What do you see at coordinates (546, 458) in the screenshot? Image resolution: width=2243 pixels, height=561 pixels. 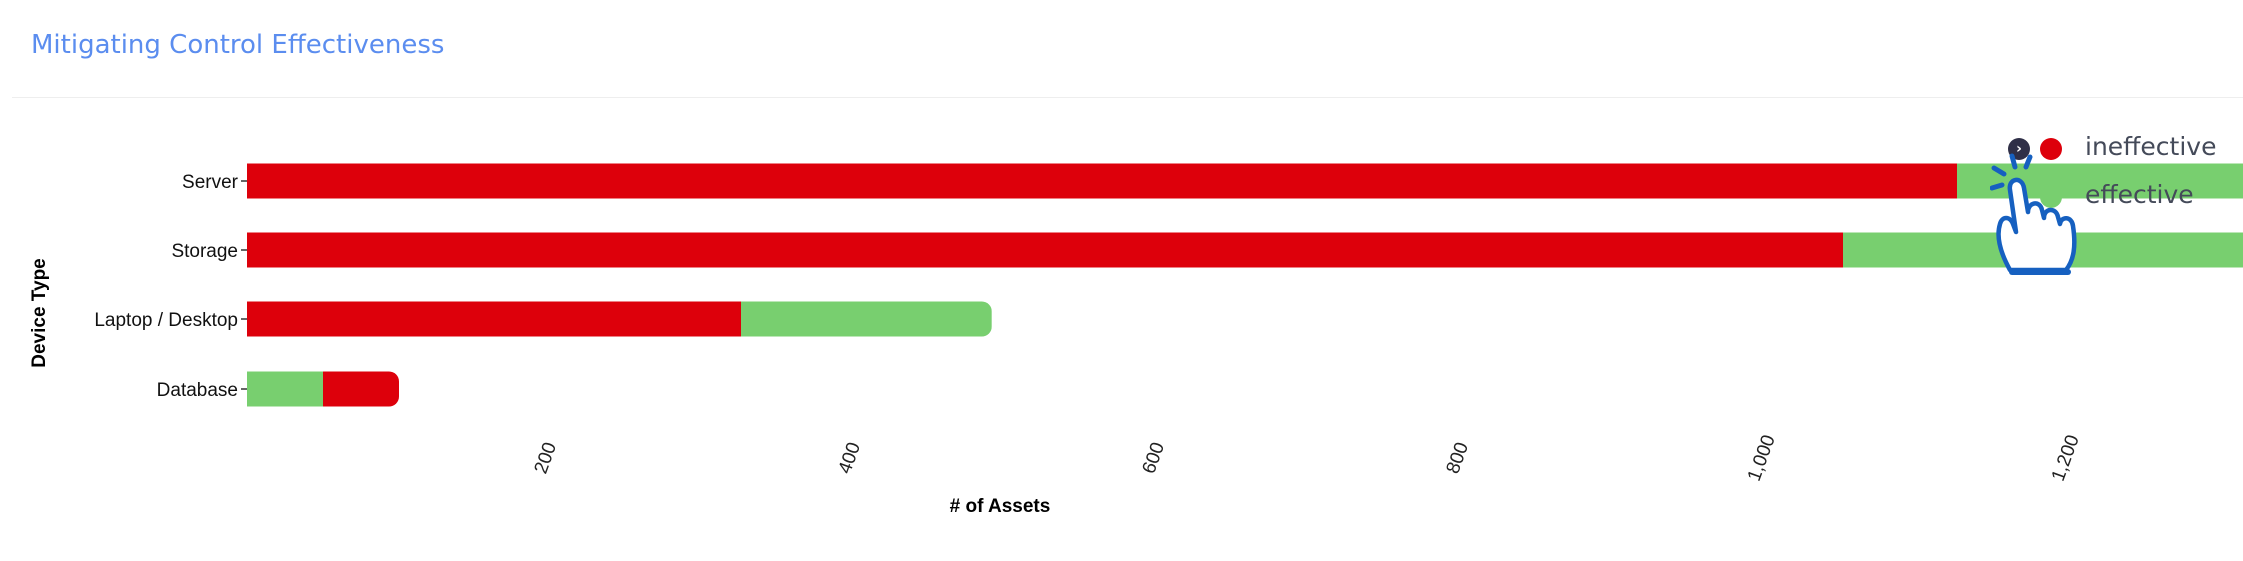 I see `x-tick-label-200: 200` at bounding box center [546, 458].